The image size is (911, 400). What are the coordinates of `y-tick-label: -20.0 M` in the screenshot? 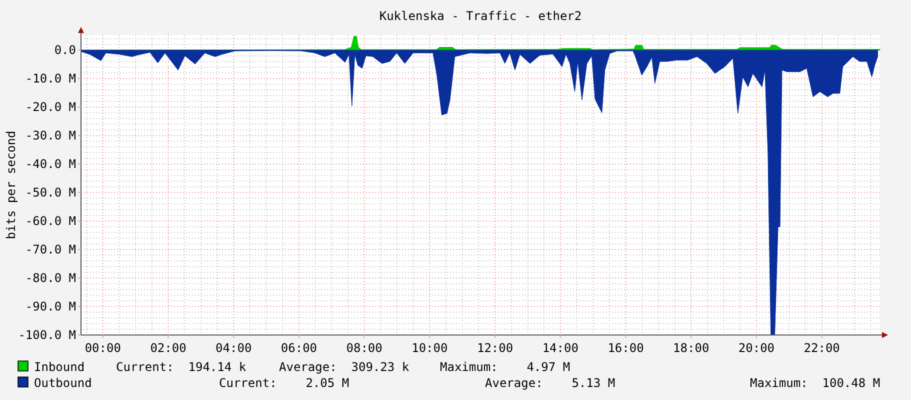 It's located at (50, 107).